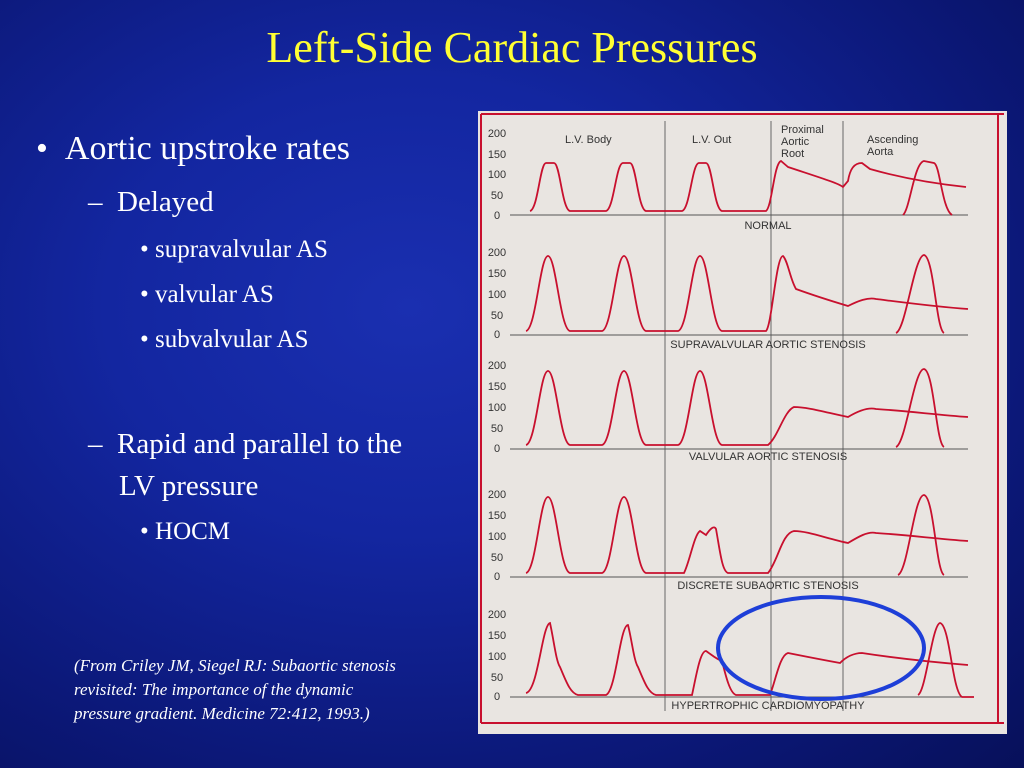 The height and width of the screenshot is (768, 1024). I want to click on panel-title: VALVULAR AORTIC STENOSIS, so click(768, 457).